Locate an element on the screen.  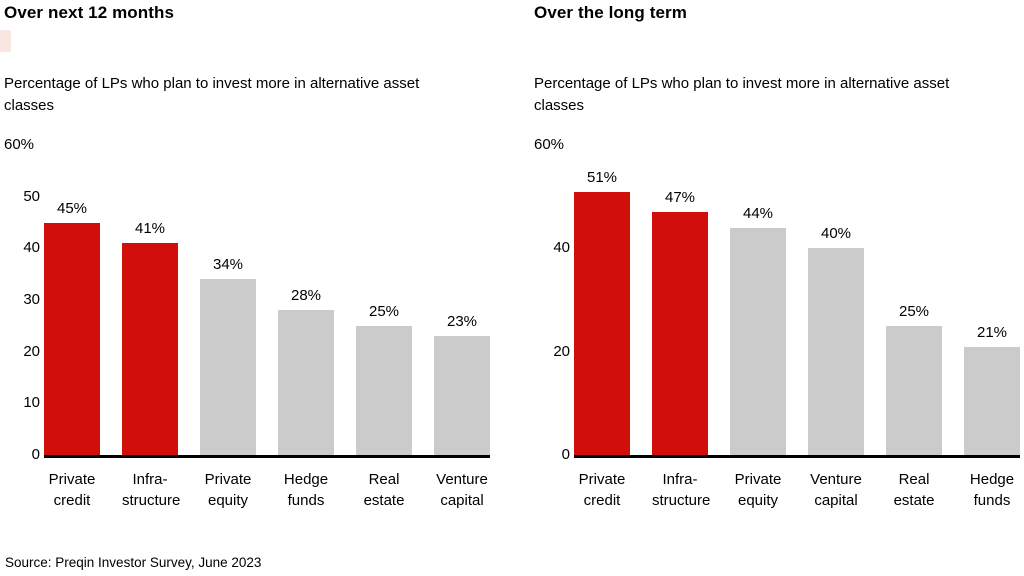
y-axis-tick-label: 50 is located at coordinates (31, 196).